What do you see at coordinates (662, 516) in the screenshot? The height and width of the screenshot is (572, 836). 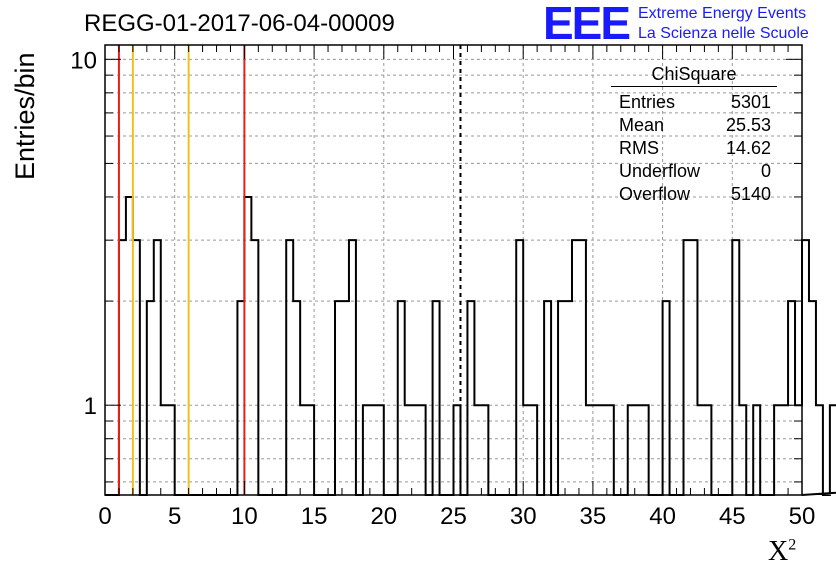 I see `x-tick-label: 40` at bounding box center [662, 516].